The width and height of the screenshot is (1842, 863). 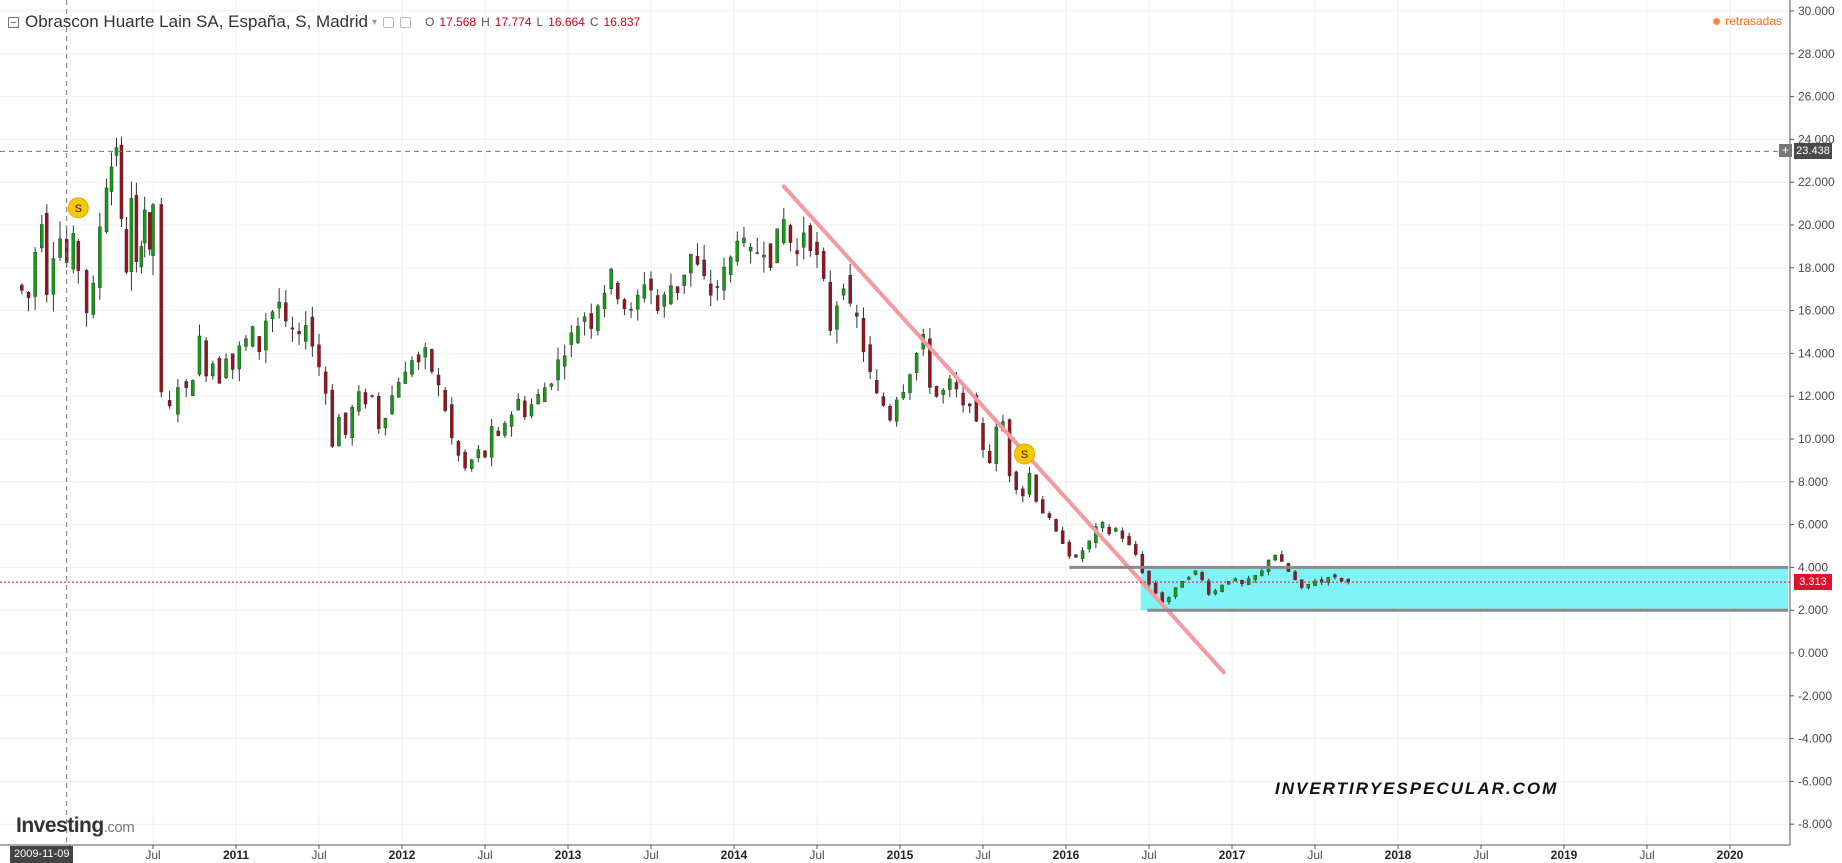 I want to click on downtrend-line, so click(x=1003, y=429).